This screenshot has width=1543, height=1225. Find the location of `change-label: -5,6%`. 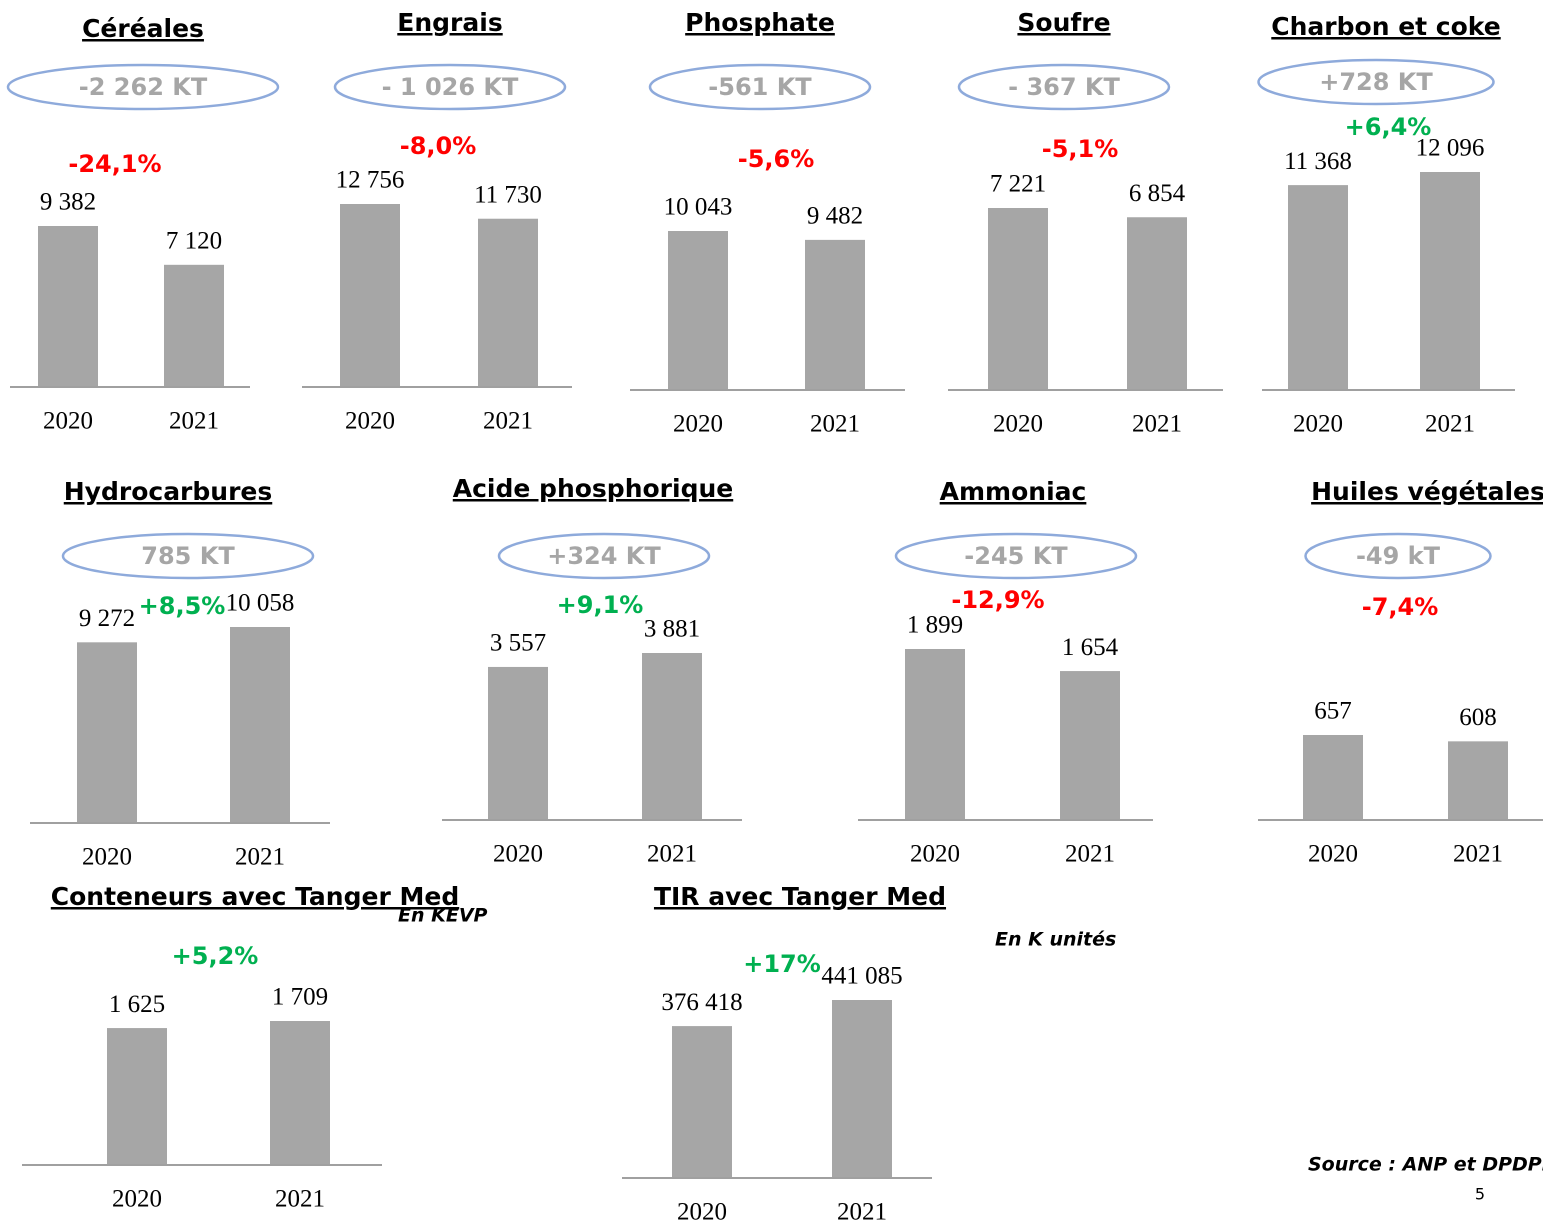

change-label: -5,6% is located at coordinates (776, 159).